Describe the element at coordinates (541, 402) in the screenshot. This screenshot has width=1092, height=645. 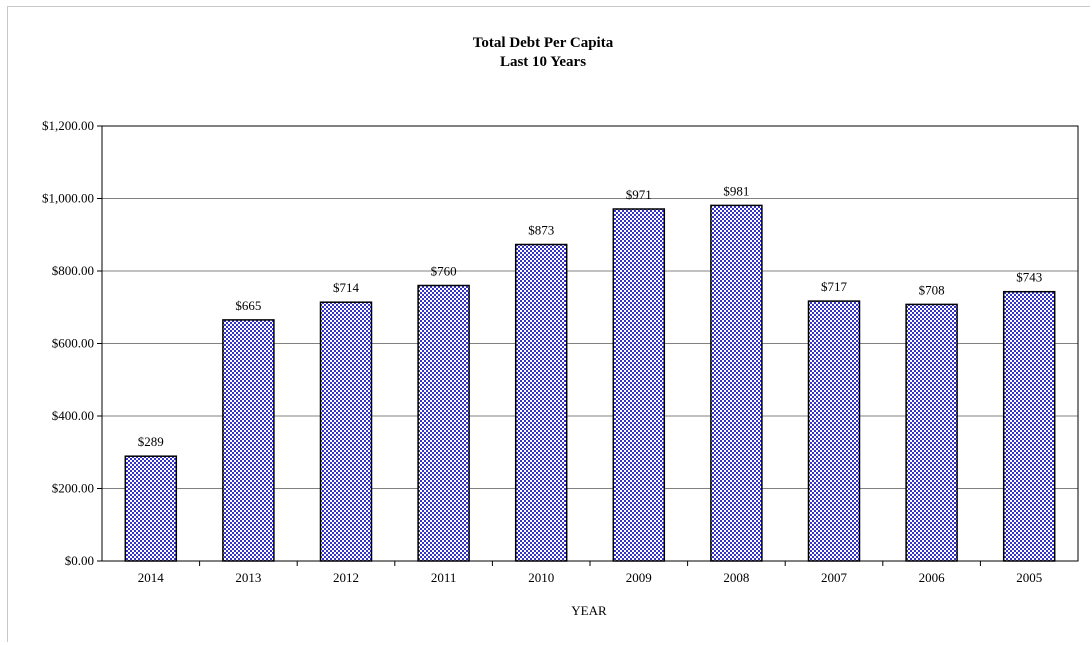
I see `bar-2010` at that location.